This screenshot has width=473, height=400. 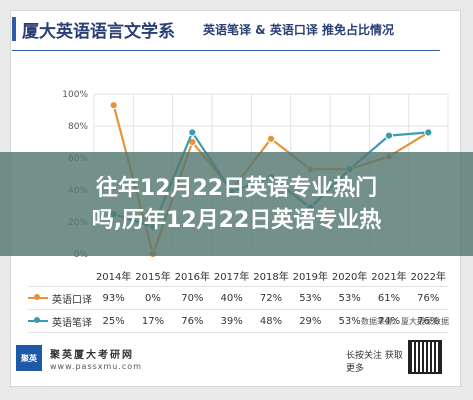 What do you see at coordinates (78, 127) in the screenshot?
I see `y-tick-label: 80%` at bounding box center [78, 127].